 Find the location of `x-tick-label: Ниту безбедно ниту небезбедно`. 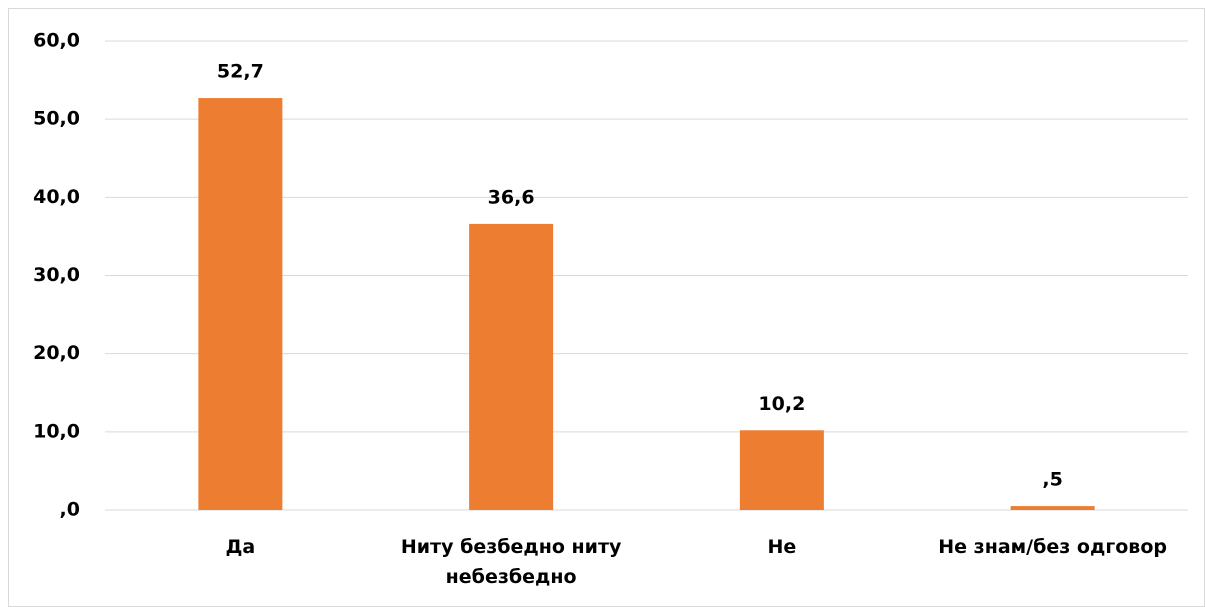

x-tick-label: Ниту безбедно ниту небезбедно is located at coordinates (511, 562).